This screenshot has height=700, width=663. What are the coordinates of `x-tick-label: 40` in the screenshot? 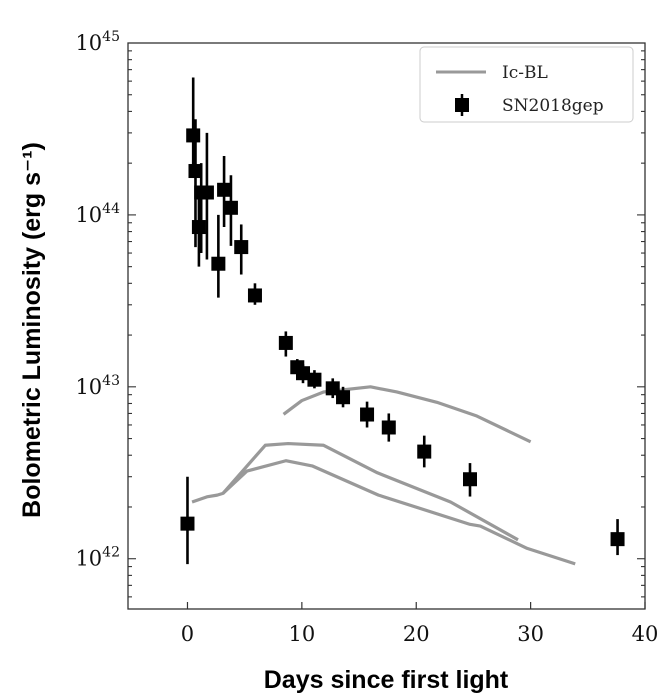 It's located at (645, 634).